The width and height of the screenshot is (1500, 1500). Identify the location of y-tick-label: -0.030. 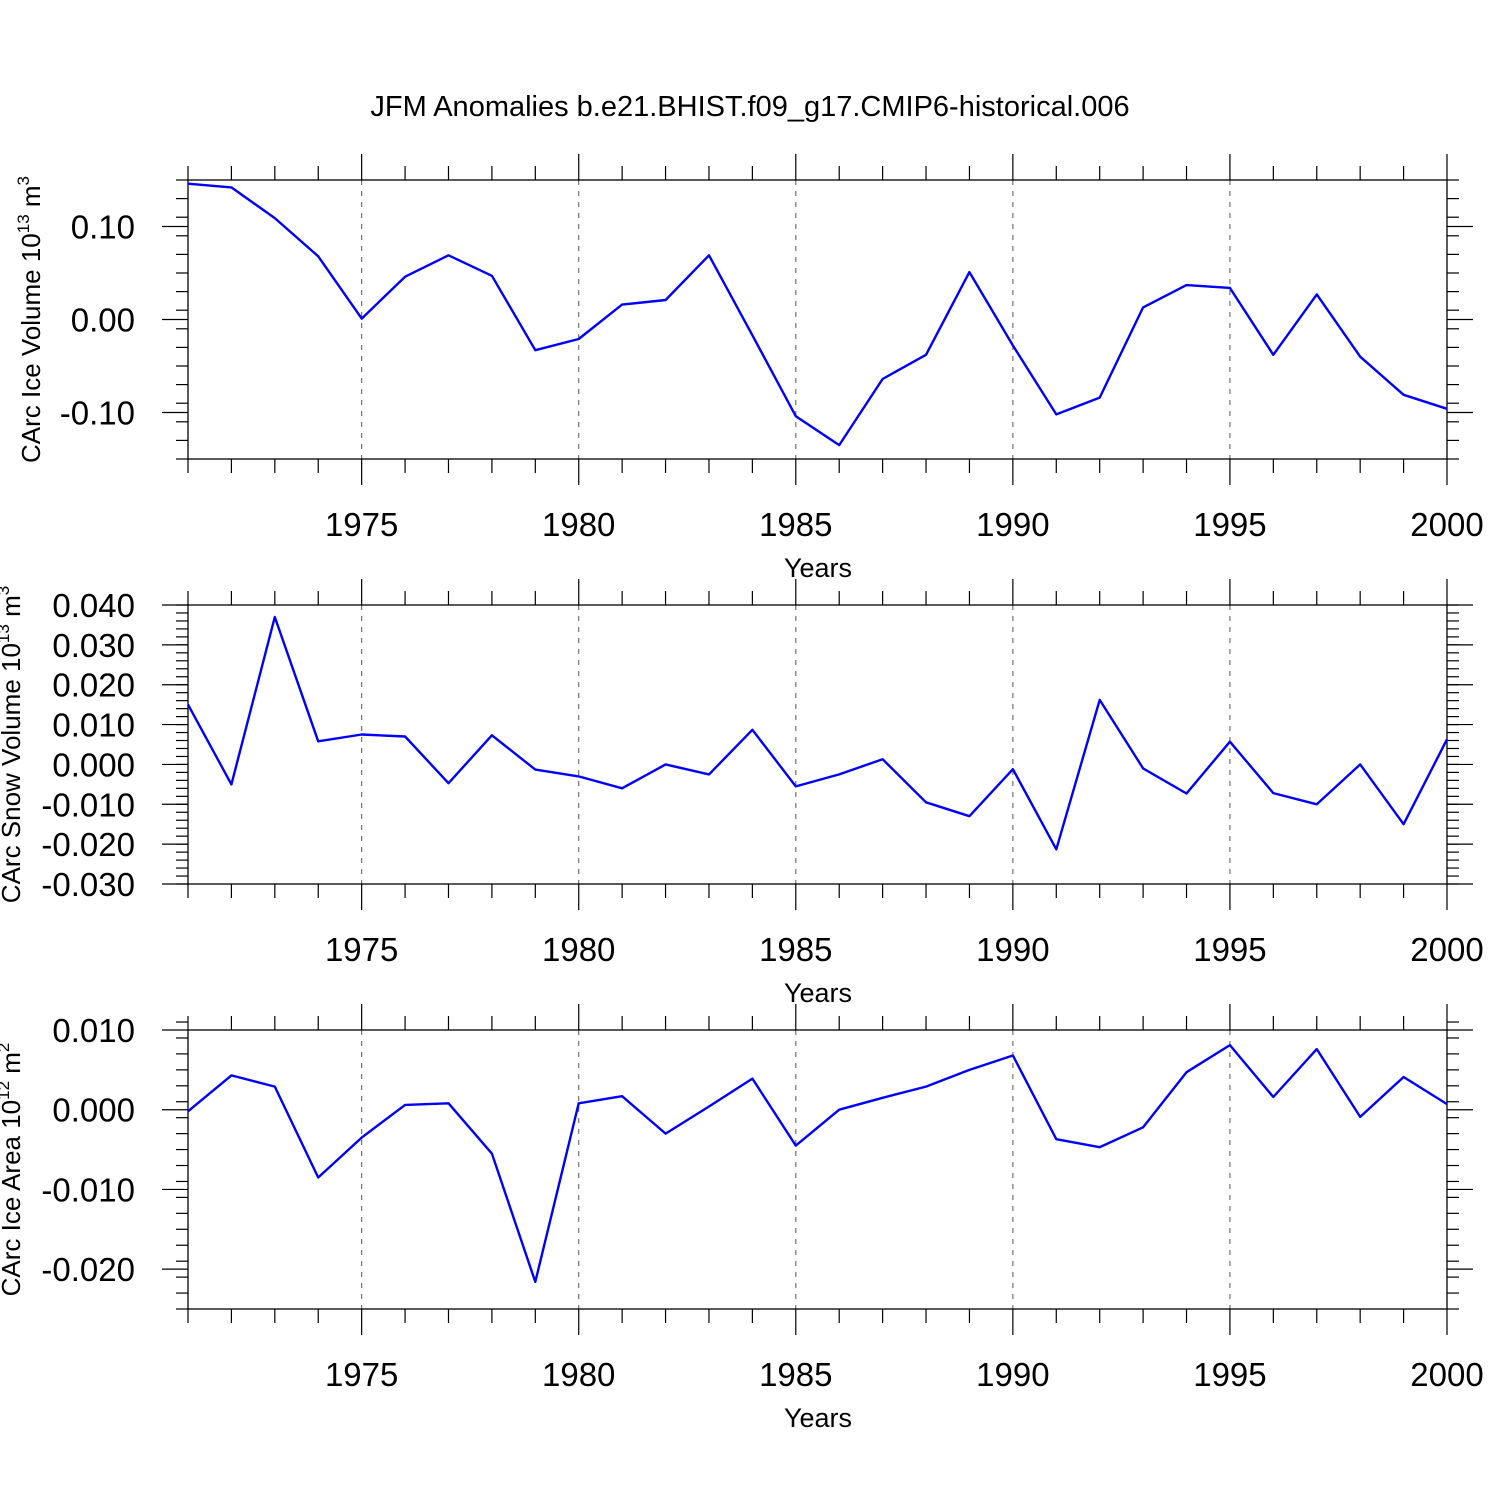
(88, 884).